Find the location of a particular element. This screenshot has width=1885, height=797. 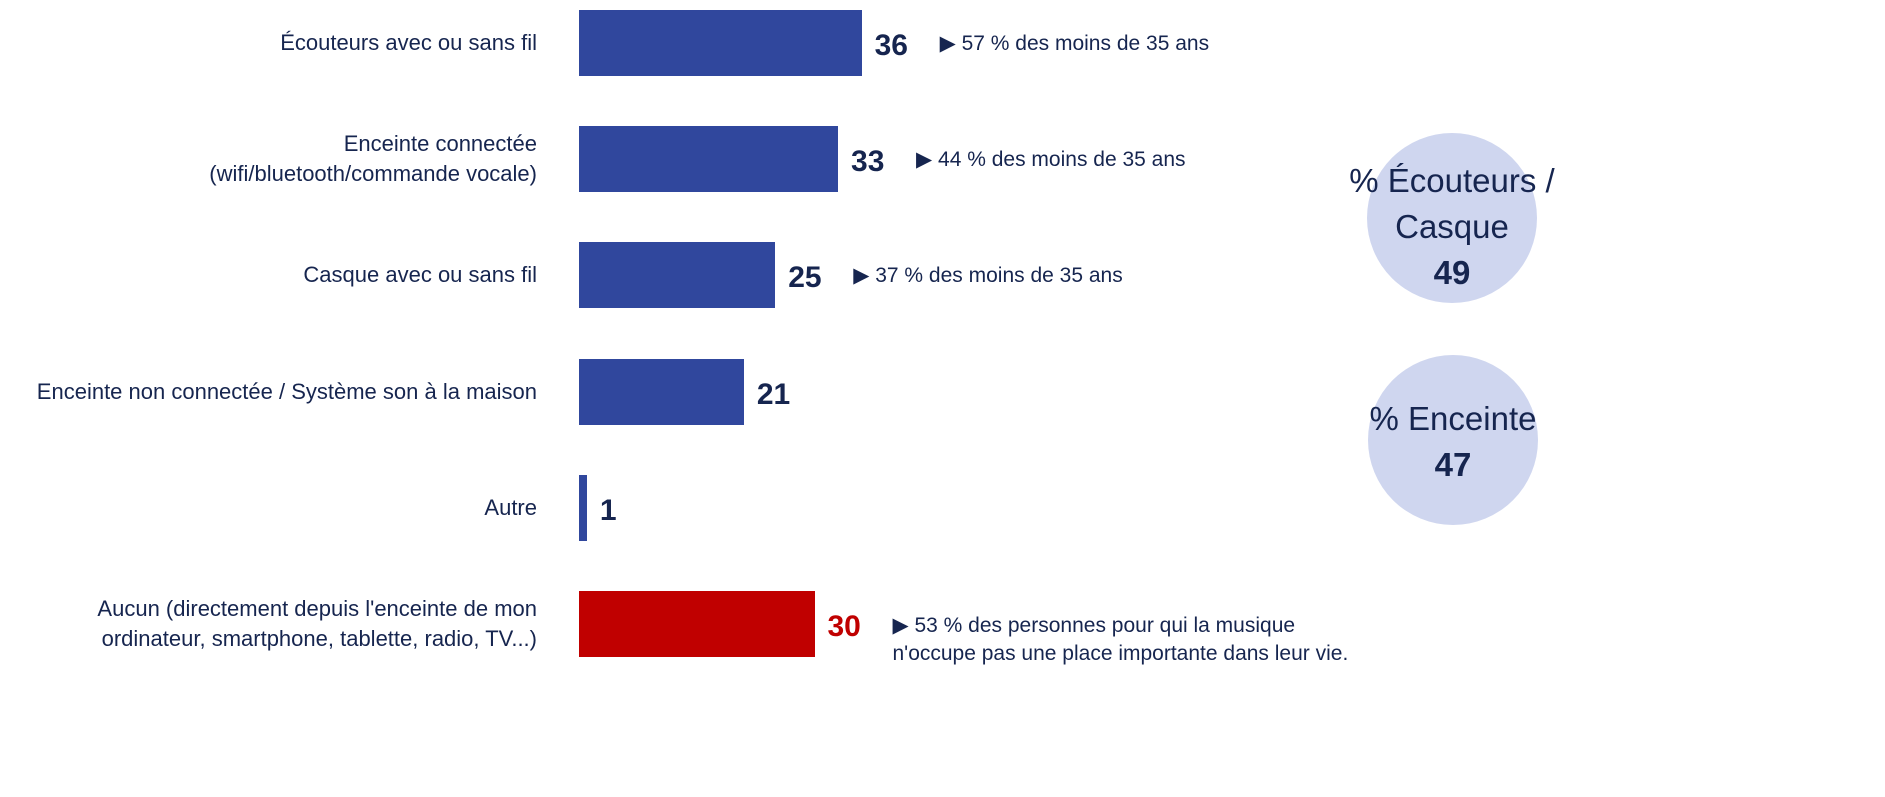

category-label: Écouteurs avec ou sans fil is located at coordinates (408, 42).